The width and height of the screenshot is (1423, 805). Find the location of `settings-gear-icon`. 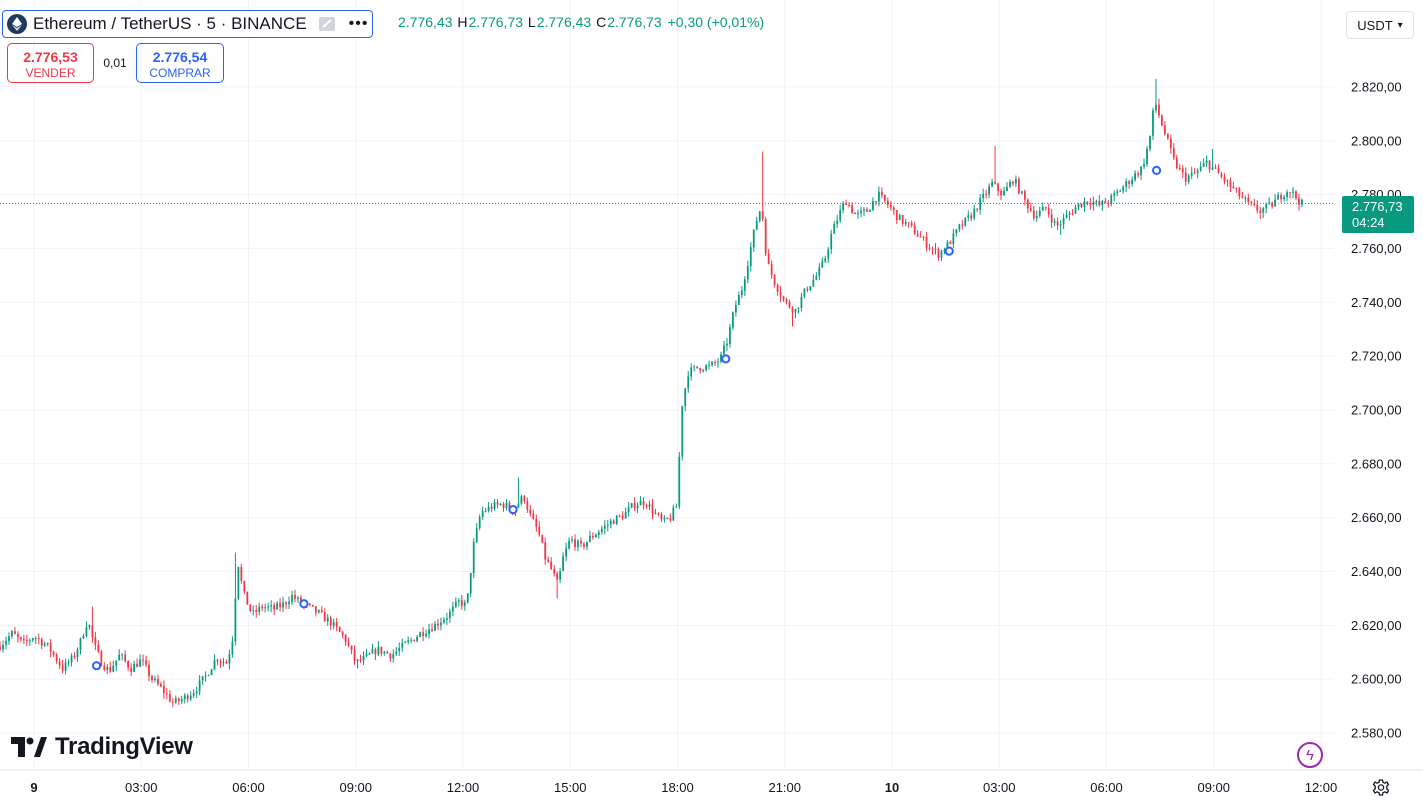

settings-gear-icon is located at coordinates (1381, 788).